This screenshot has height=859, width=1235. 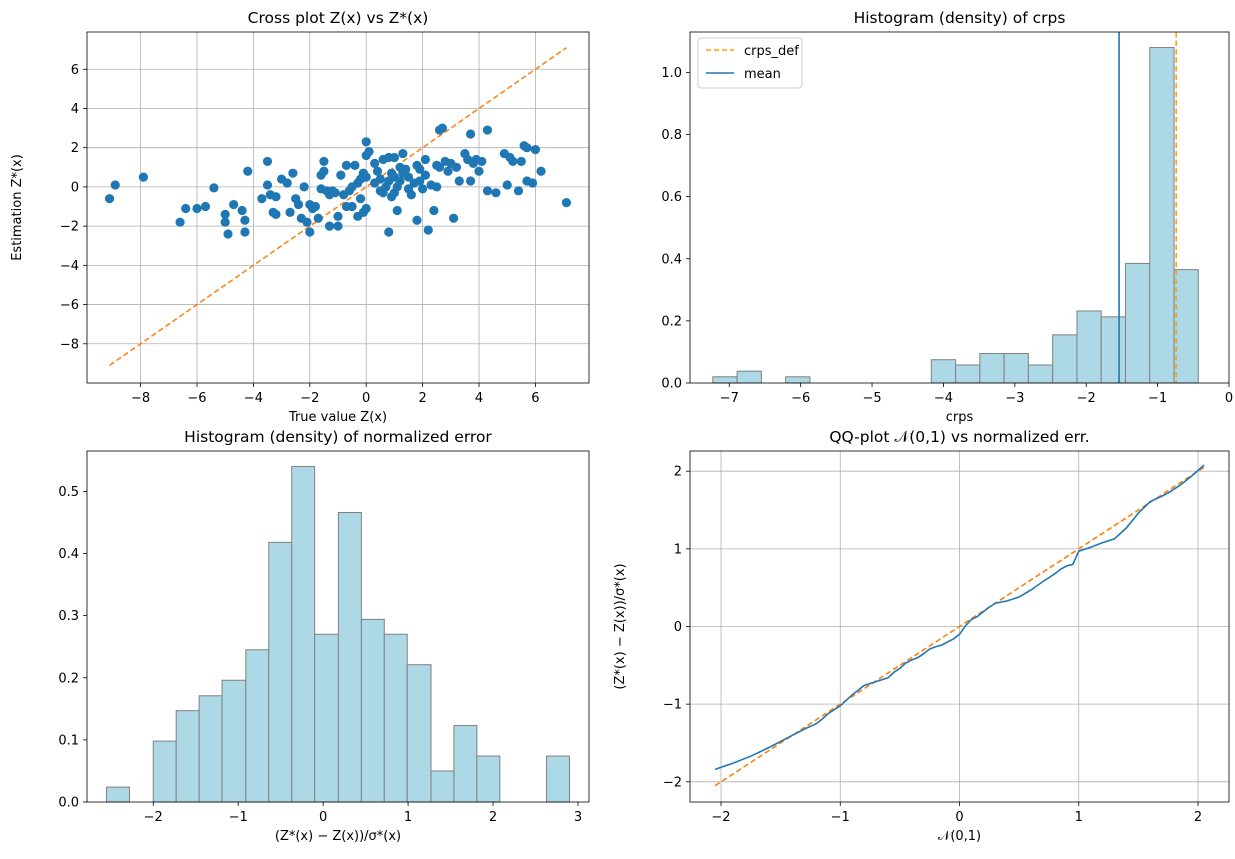 What do you see at coordinates (960, 417) in the screenshot?
I see `x-axis-label: crps` at bounding box center [960, 417].